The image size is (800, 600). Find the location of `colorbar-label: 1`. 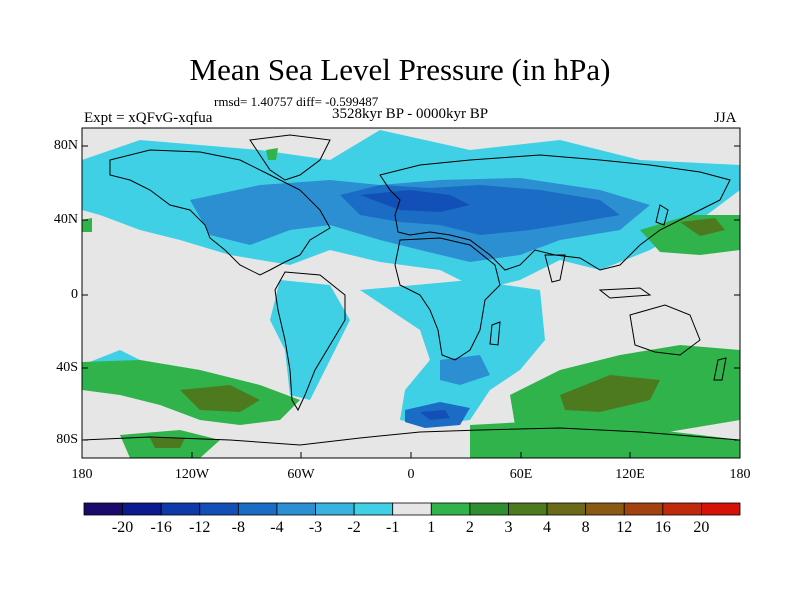

colorbar-label: 1 is located at coordinates (431, 527).